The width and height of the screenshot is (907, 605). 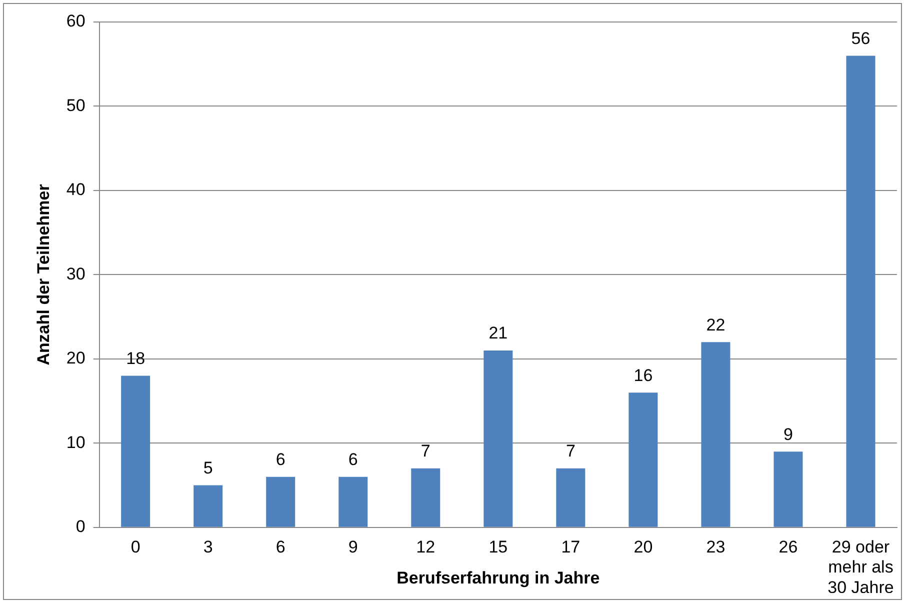 What do you see at coordinates (716, 546) in the screenshot?
I see `x-tick-label: 23` at bounding box center [716, 546].